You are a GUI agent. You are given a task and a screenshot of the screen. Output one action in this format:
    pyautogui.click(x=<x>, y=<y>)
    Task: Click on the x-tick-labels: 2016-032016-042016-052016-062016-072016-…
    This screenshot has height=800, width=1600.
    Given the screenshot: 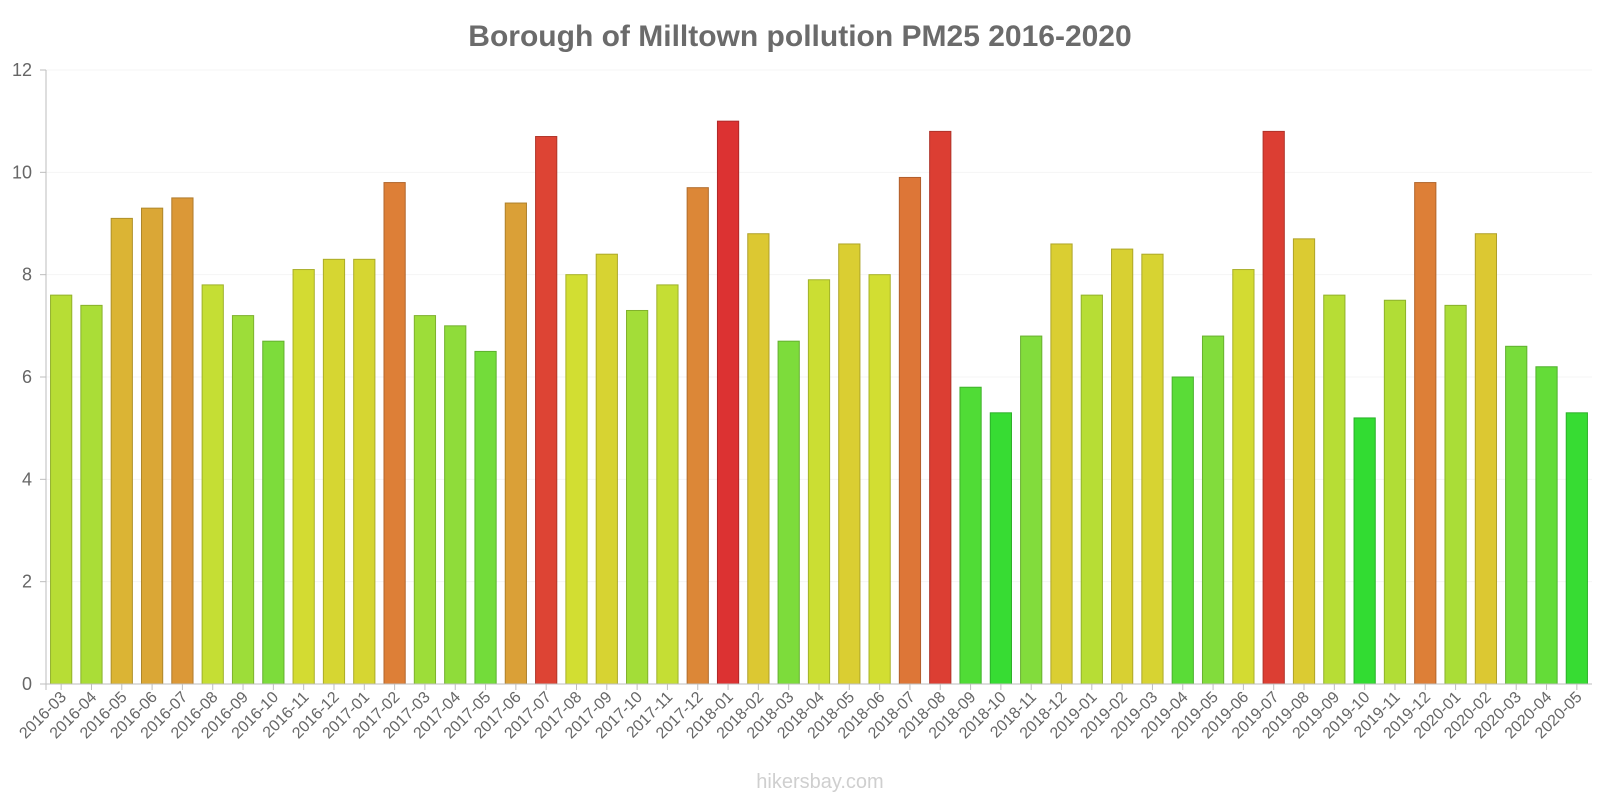 What is the action you would take?
    pyautogui.click(x=801, y=713)
    